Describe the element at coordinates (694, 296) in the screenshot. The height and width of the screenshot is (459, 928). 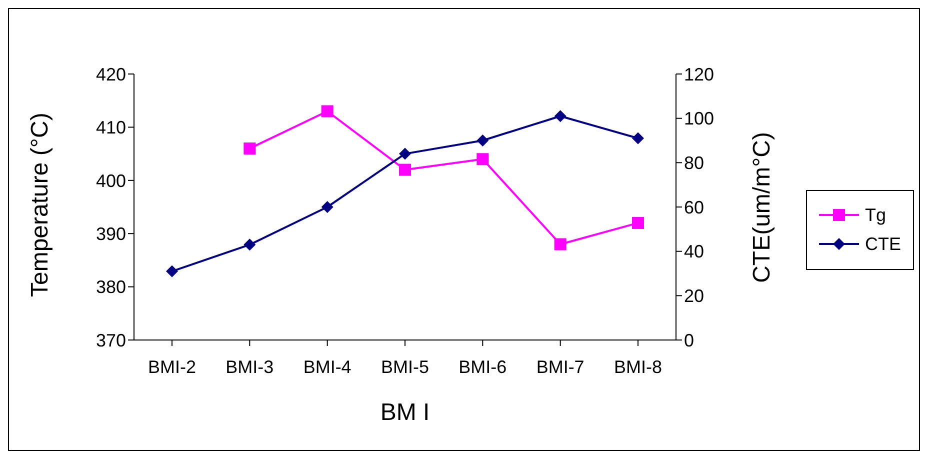
I see `y2-tick-label: 20` at that location.